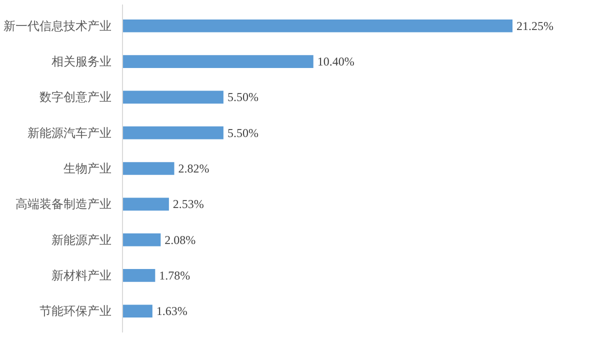  Describe the element at coordinates (64, 204) in the screenshot. I see `y-tick-label: 高端装备制造产业` at that location.